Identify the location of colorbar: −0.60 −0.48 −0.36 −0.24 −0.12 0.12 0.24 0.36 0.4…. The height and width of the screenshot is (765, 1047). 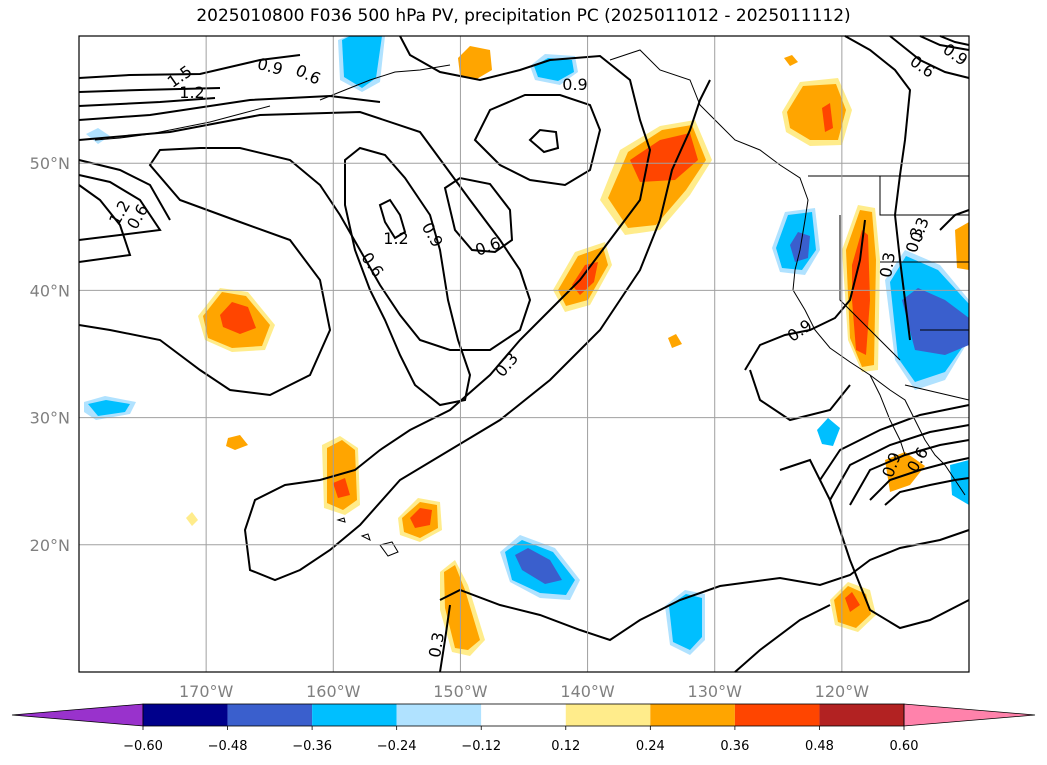
(523, 728).